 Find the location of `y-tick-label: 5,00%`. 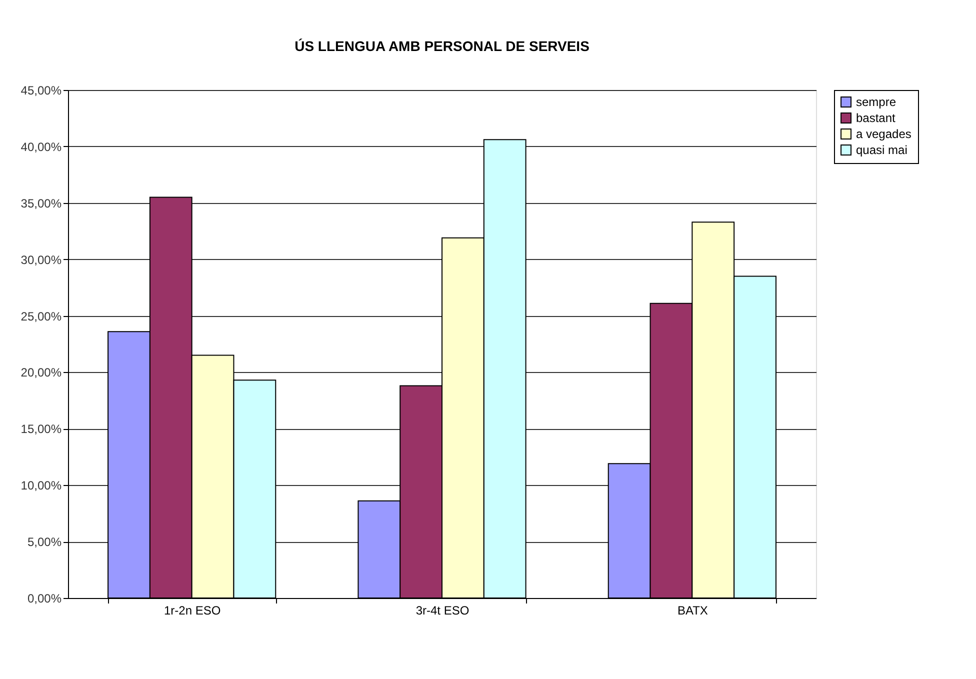

y-tick-label: 5,00% is located at coordinates (44, 542).